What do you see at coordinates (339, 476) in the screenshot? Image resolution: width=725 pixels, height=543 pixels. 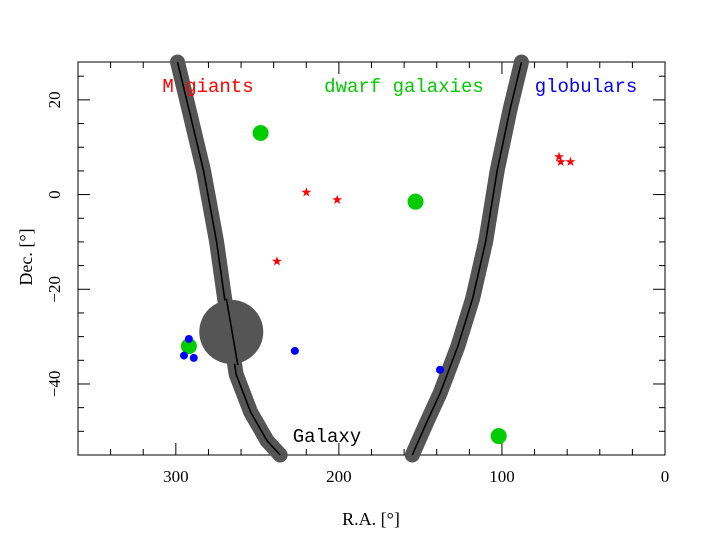 I see `x-tick-label: 200` at bounding box center [339, 476].